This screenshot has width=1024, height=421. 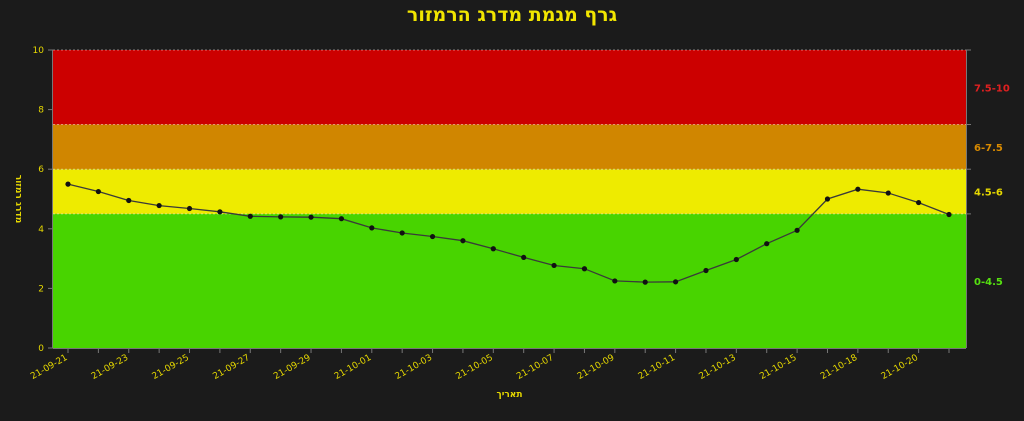 I want to click on x-tick-label: 21-10-07, so click(x=535, y=367).